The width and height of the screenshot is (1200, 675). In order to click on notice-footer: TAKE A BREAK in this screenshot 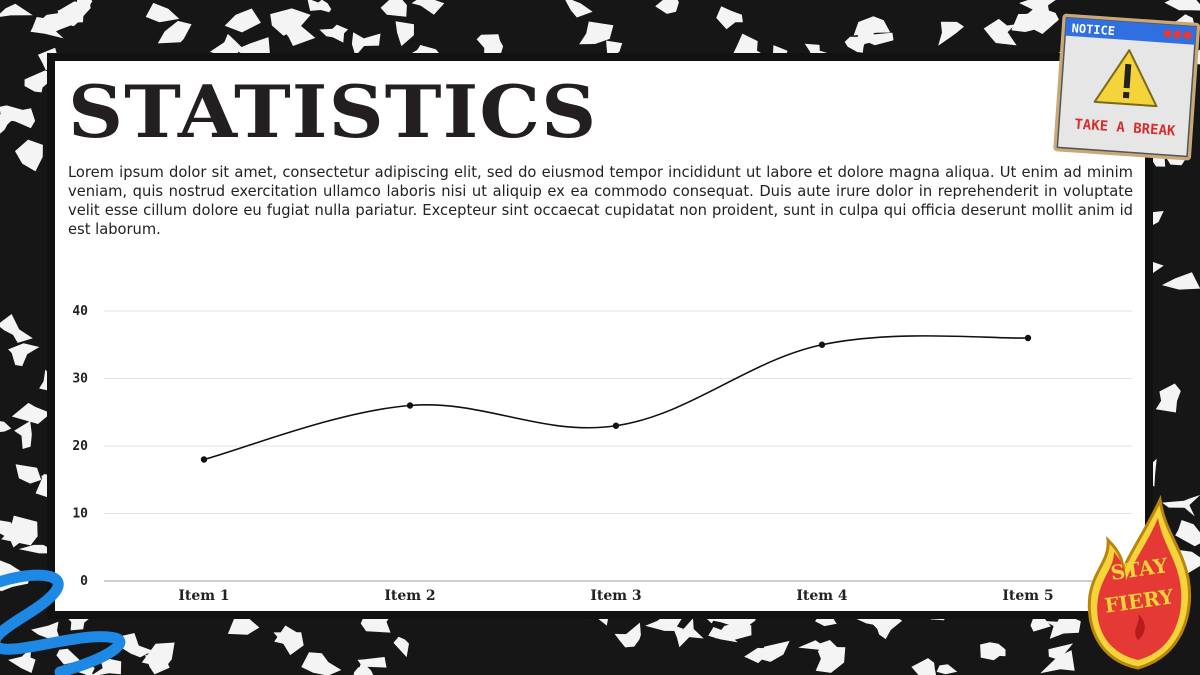, I will do `click(1125, 128)`.